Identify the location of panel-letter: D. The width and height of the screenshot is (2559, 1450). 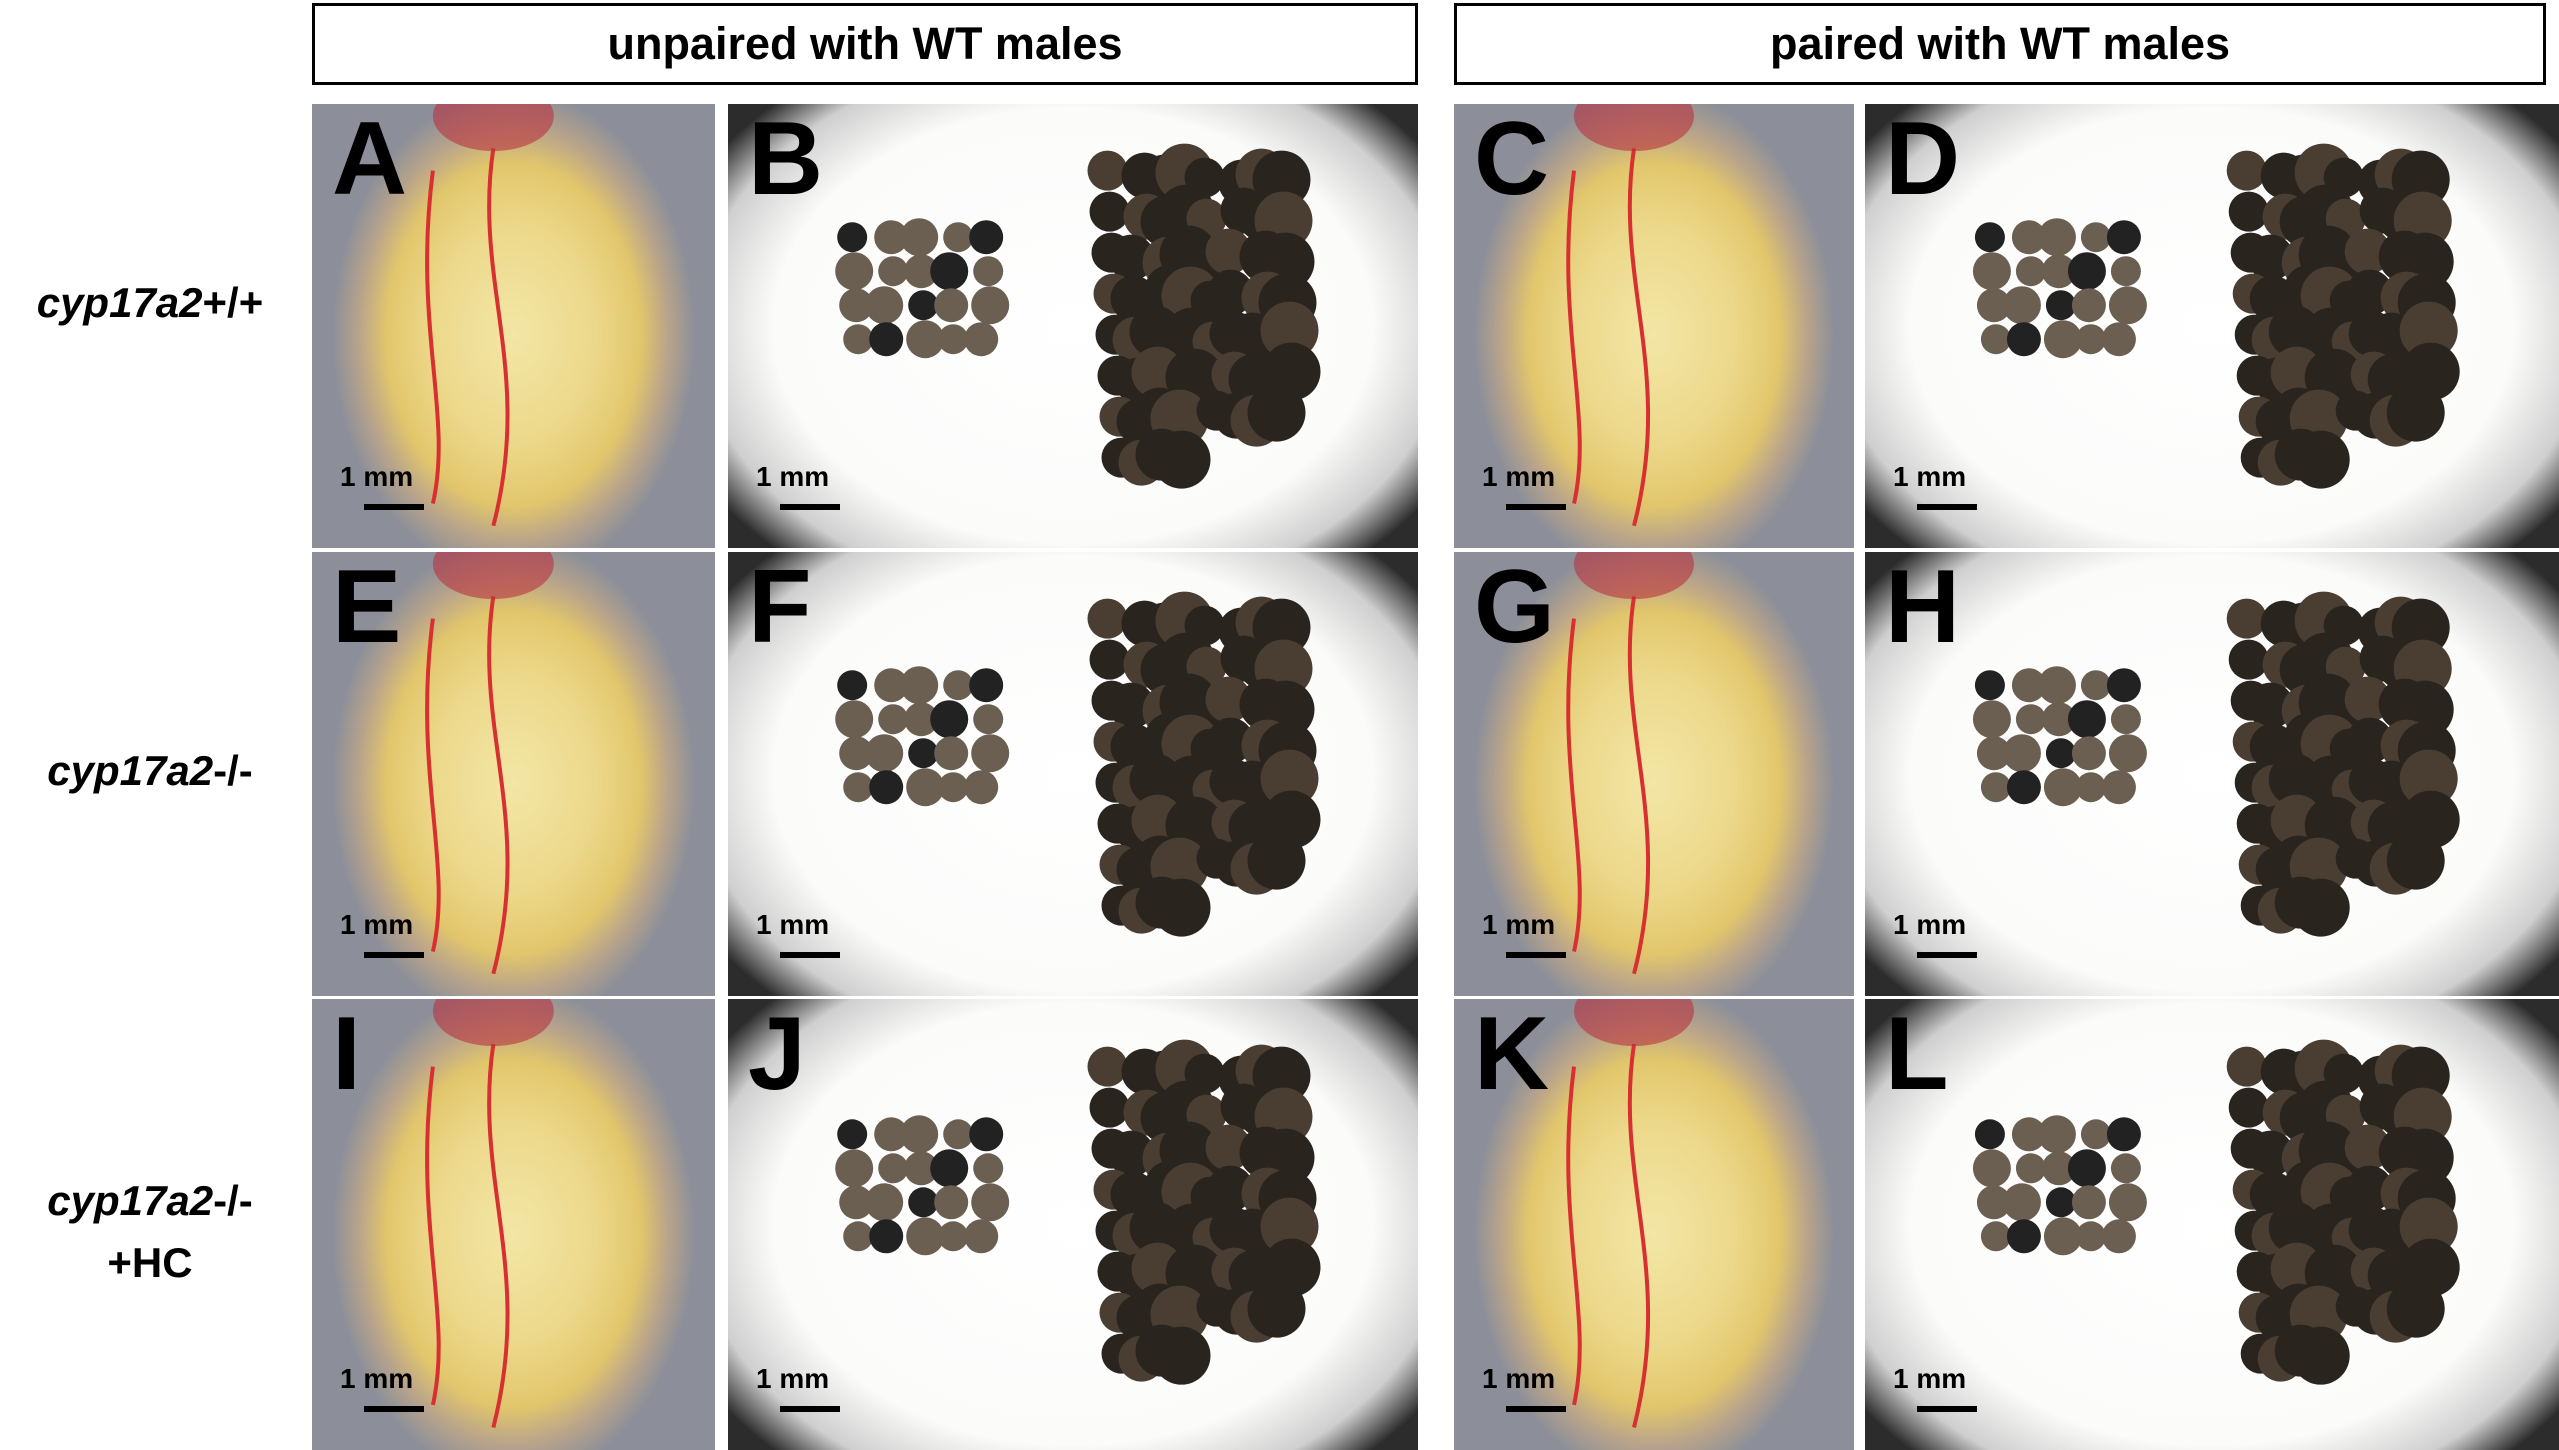
(1923, 160).